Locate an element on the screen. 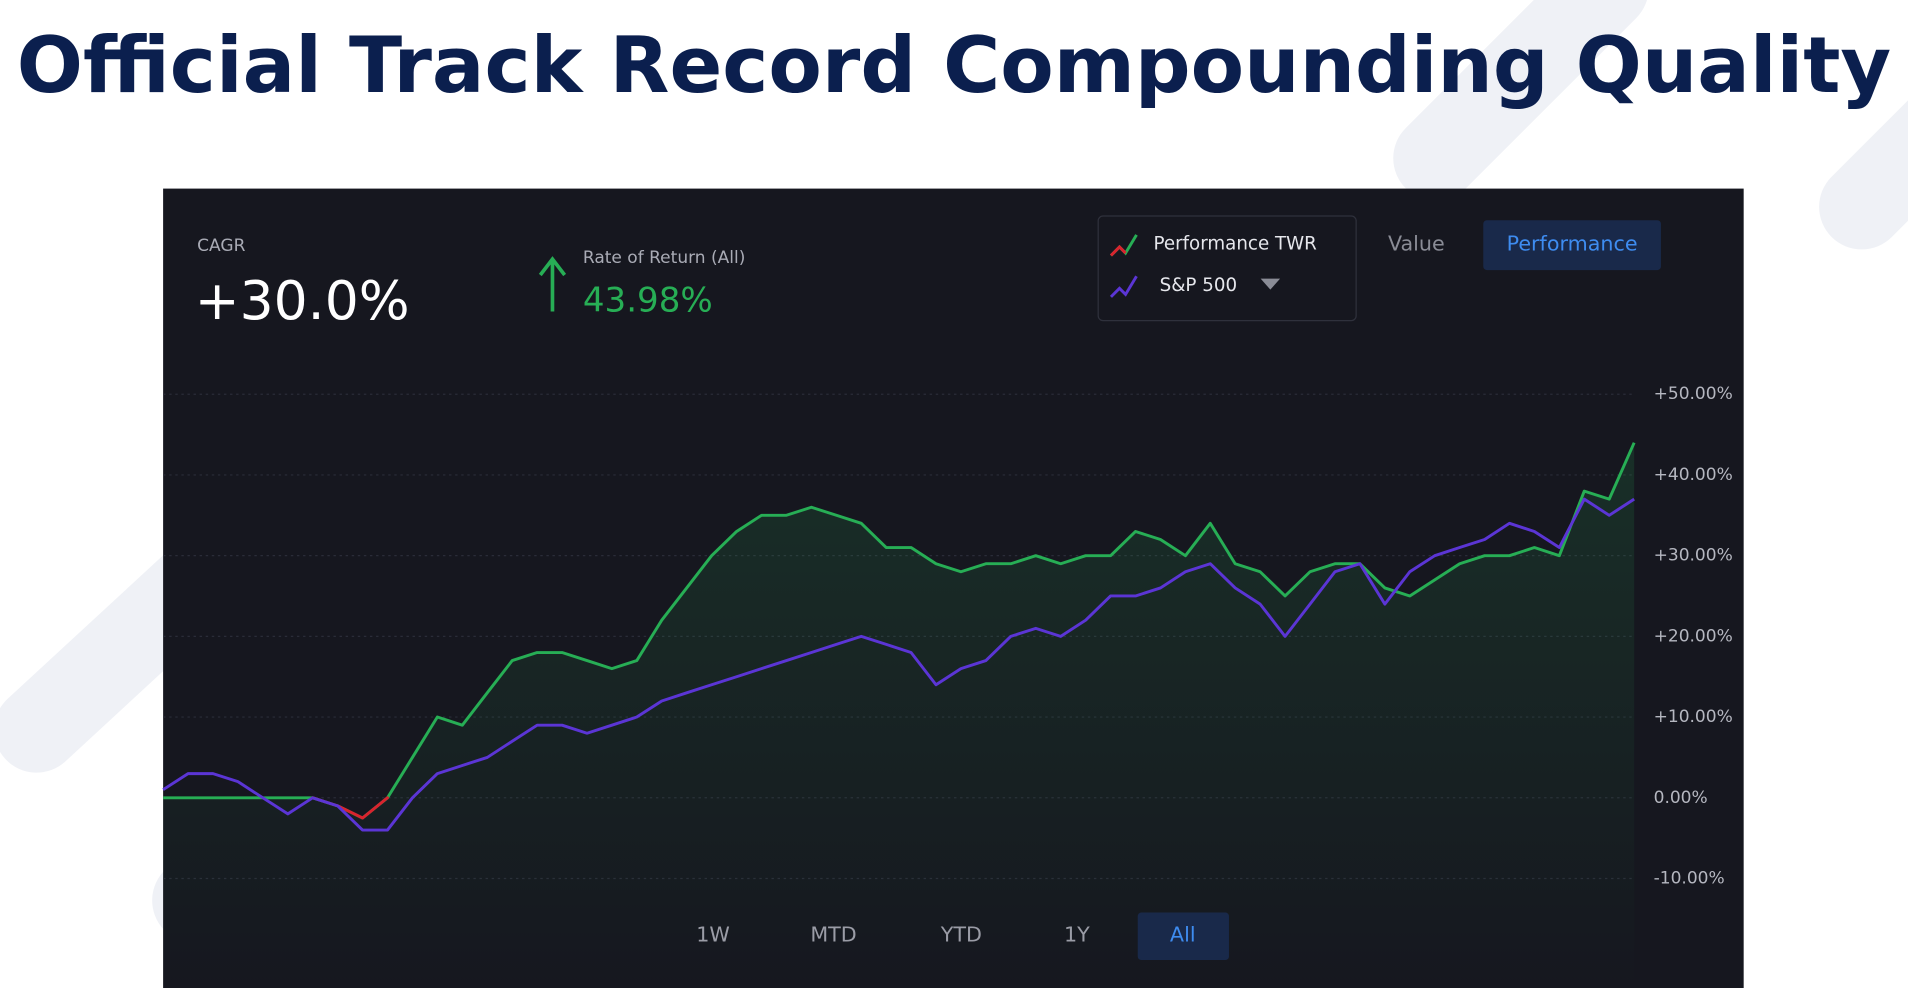 Image resolution: width=1908 pixels, height=988 pixels. cagr-value: +30.0% is located at coordinates (302, 300).